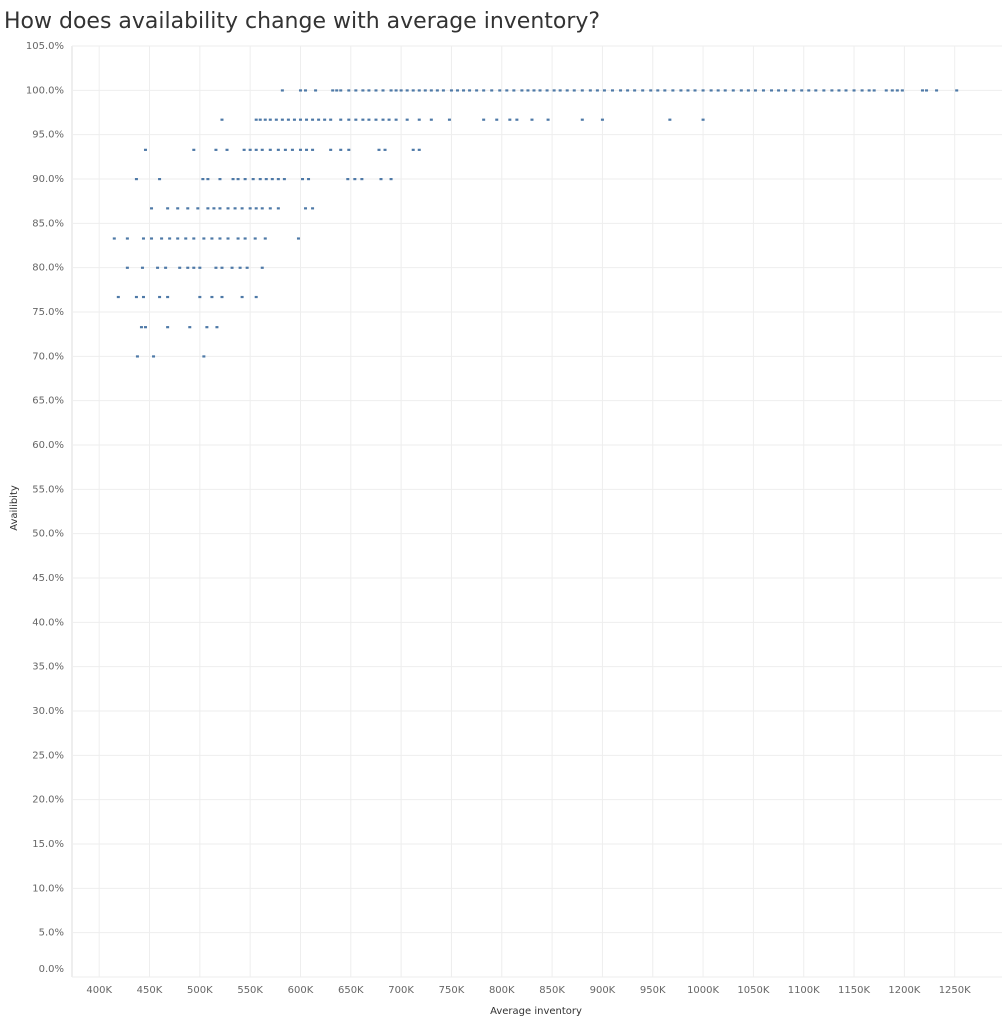 Image resolution: width=1002 pixels, height=1024 pixels. Describe the element at coordinates (48, 667) in the screenshot. I see `y-tick-label: 35.0%` at that location.